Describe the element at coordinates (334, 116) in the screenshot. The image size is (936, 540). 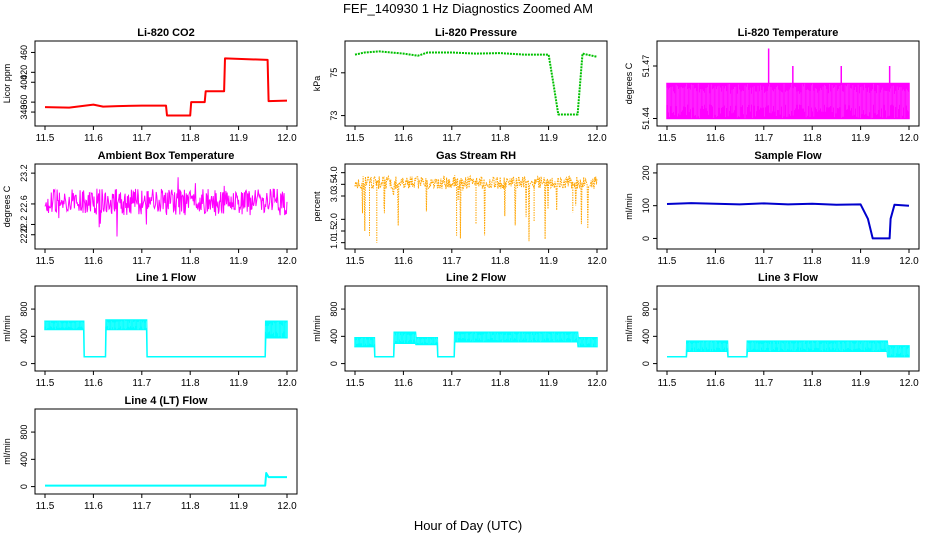
I see `y-tick-label: 73` at that location.